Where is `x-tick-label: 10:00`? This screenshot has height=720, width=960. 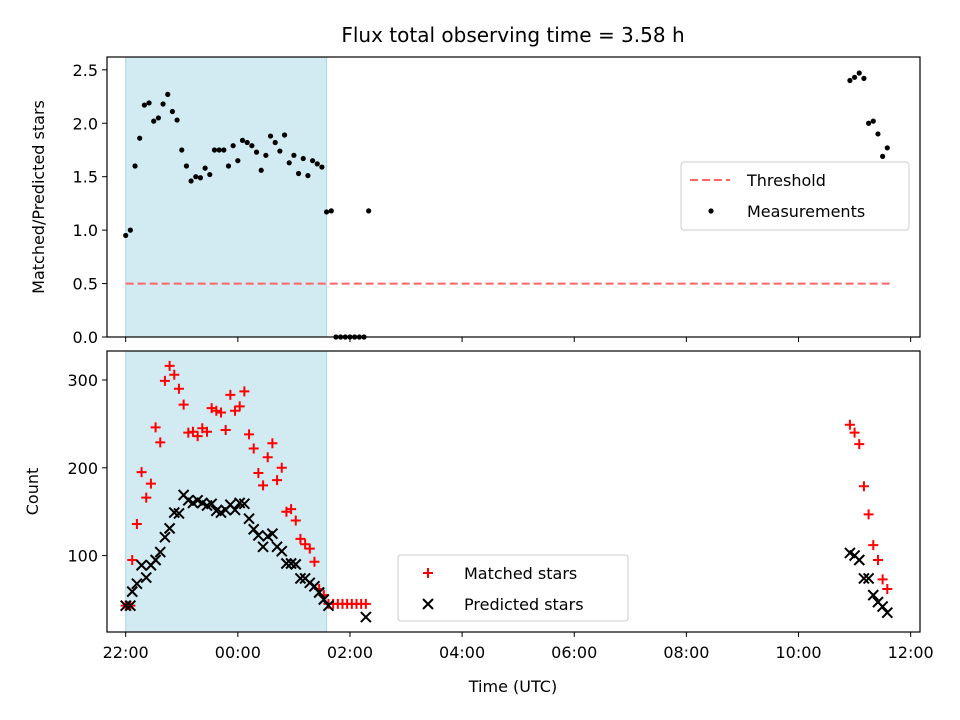
x-tick-label: 10:00 is located at coordinates (798, 652).